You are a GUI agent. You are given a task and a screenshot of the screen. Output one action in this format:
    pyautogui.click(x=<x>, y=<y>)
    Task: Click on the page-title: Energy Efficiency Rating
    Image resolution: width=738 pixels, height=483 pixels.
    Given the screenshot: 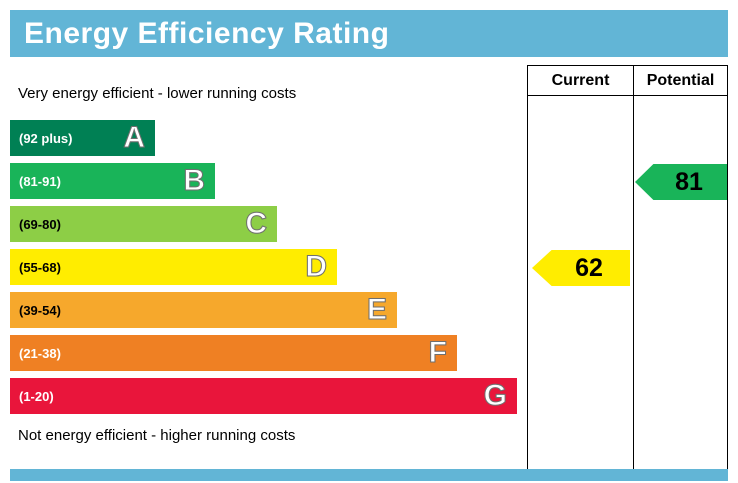 What is the action you would take?
    pyautogui.click(x=369, y=33)
    